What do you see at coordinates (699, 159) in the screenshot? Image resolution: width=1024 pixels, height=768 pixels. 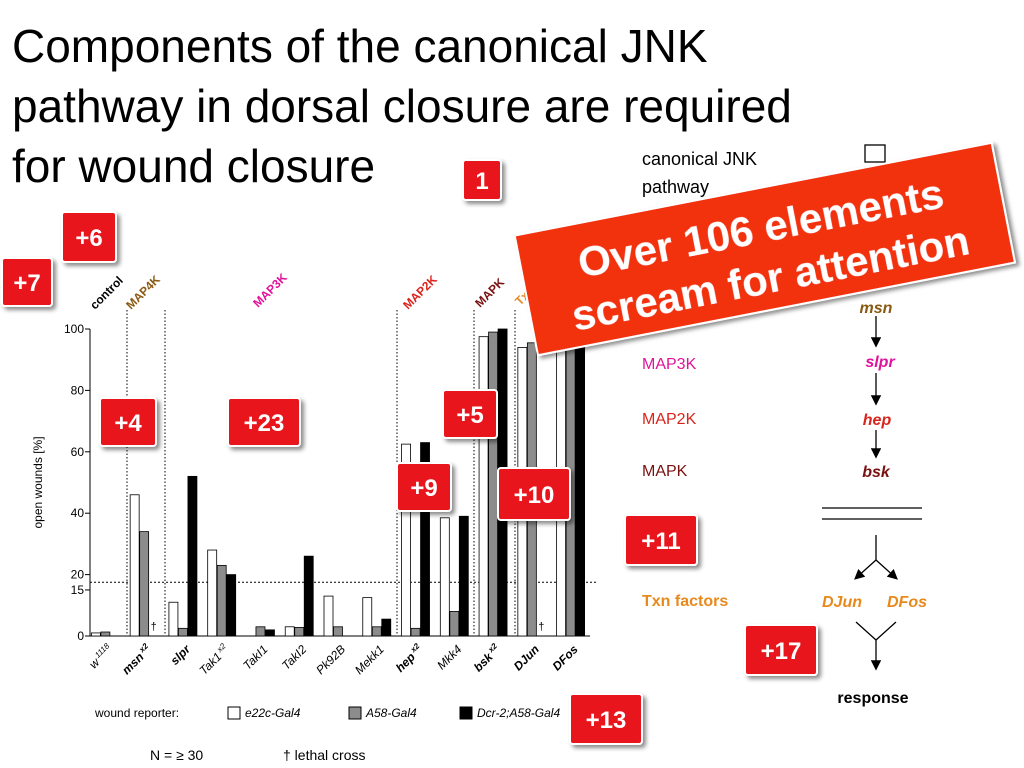 I see `pathway-heading: canonical JNK` at bounding box center [699, 159].